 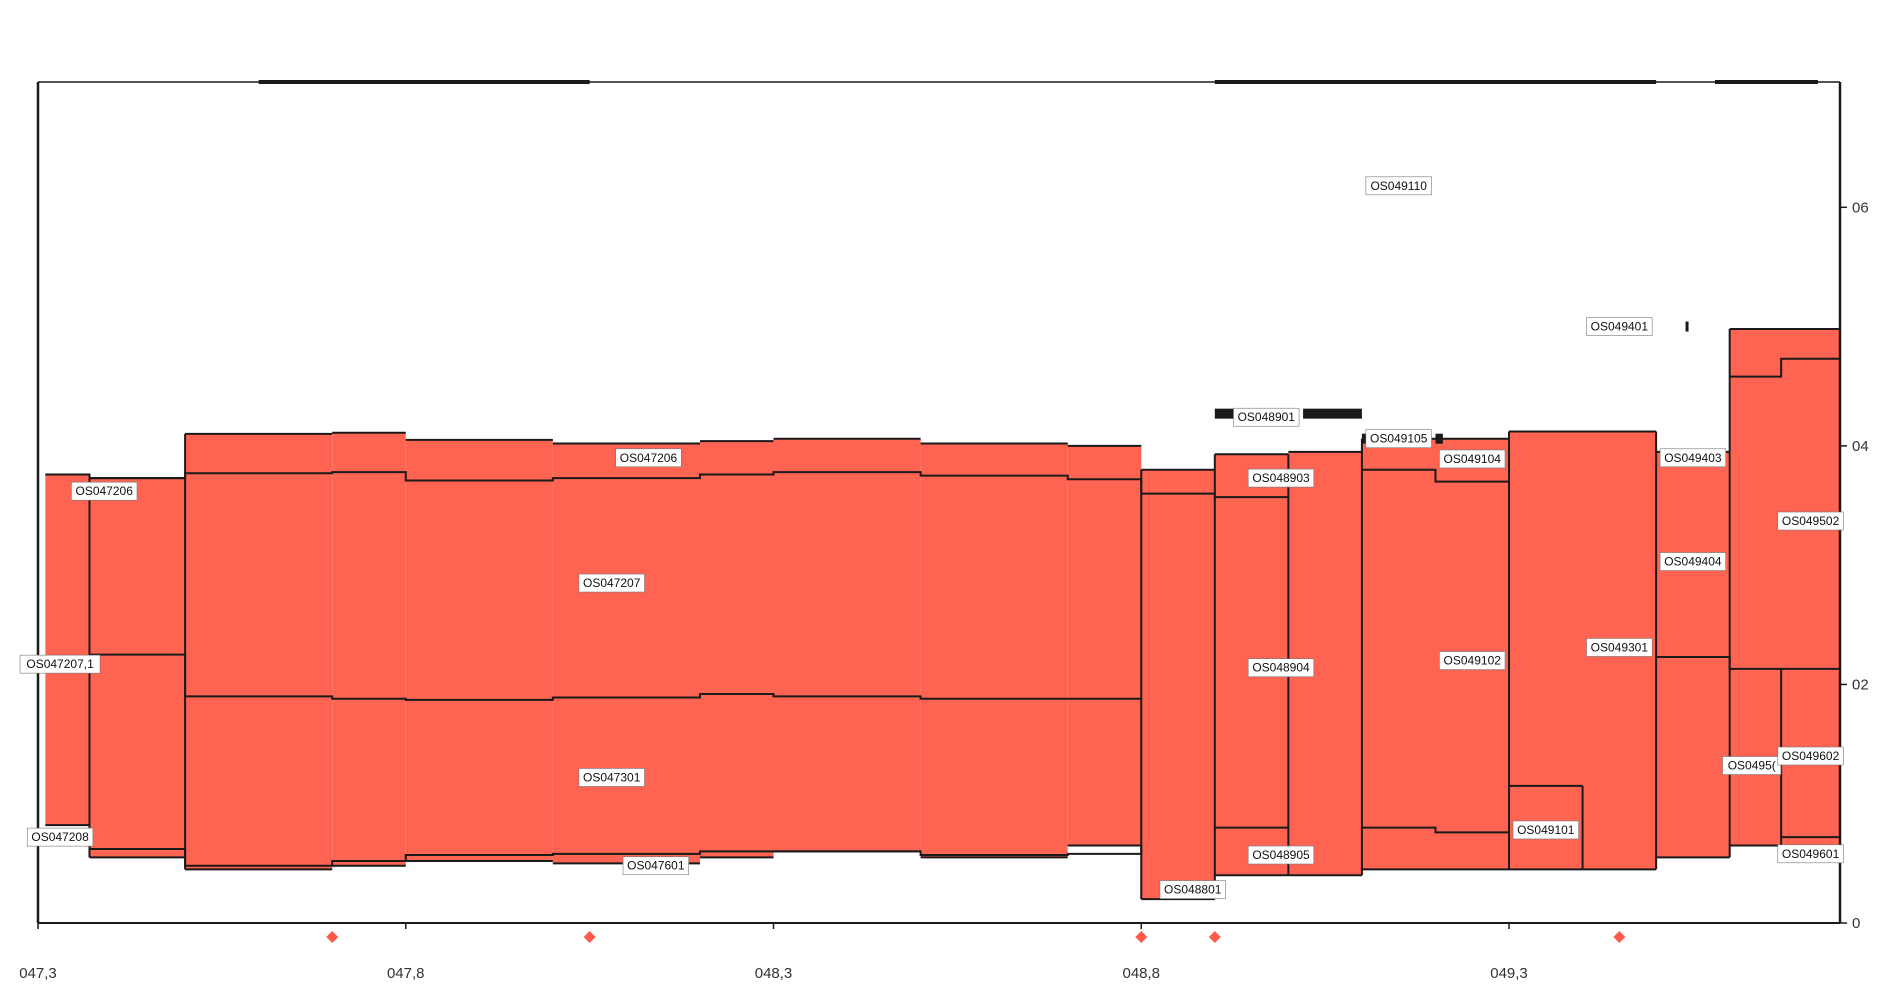 I want to click on segment-label: OS048904, so click(x=1281, y=668).